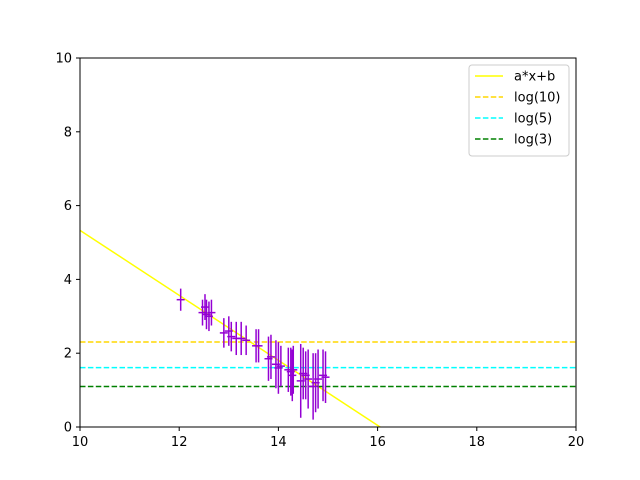 The image size is (640, 480). Describe the element at coordinates (534, 77) in the screenshot. I see `legend-label: a*x+b` at that location.